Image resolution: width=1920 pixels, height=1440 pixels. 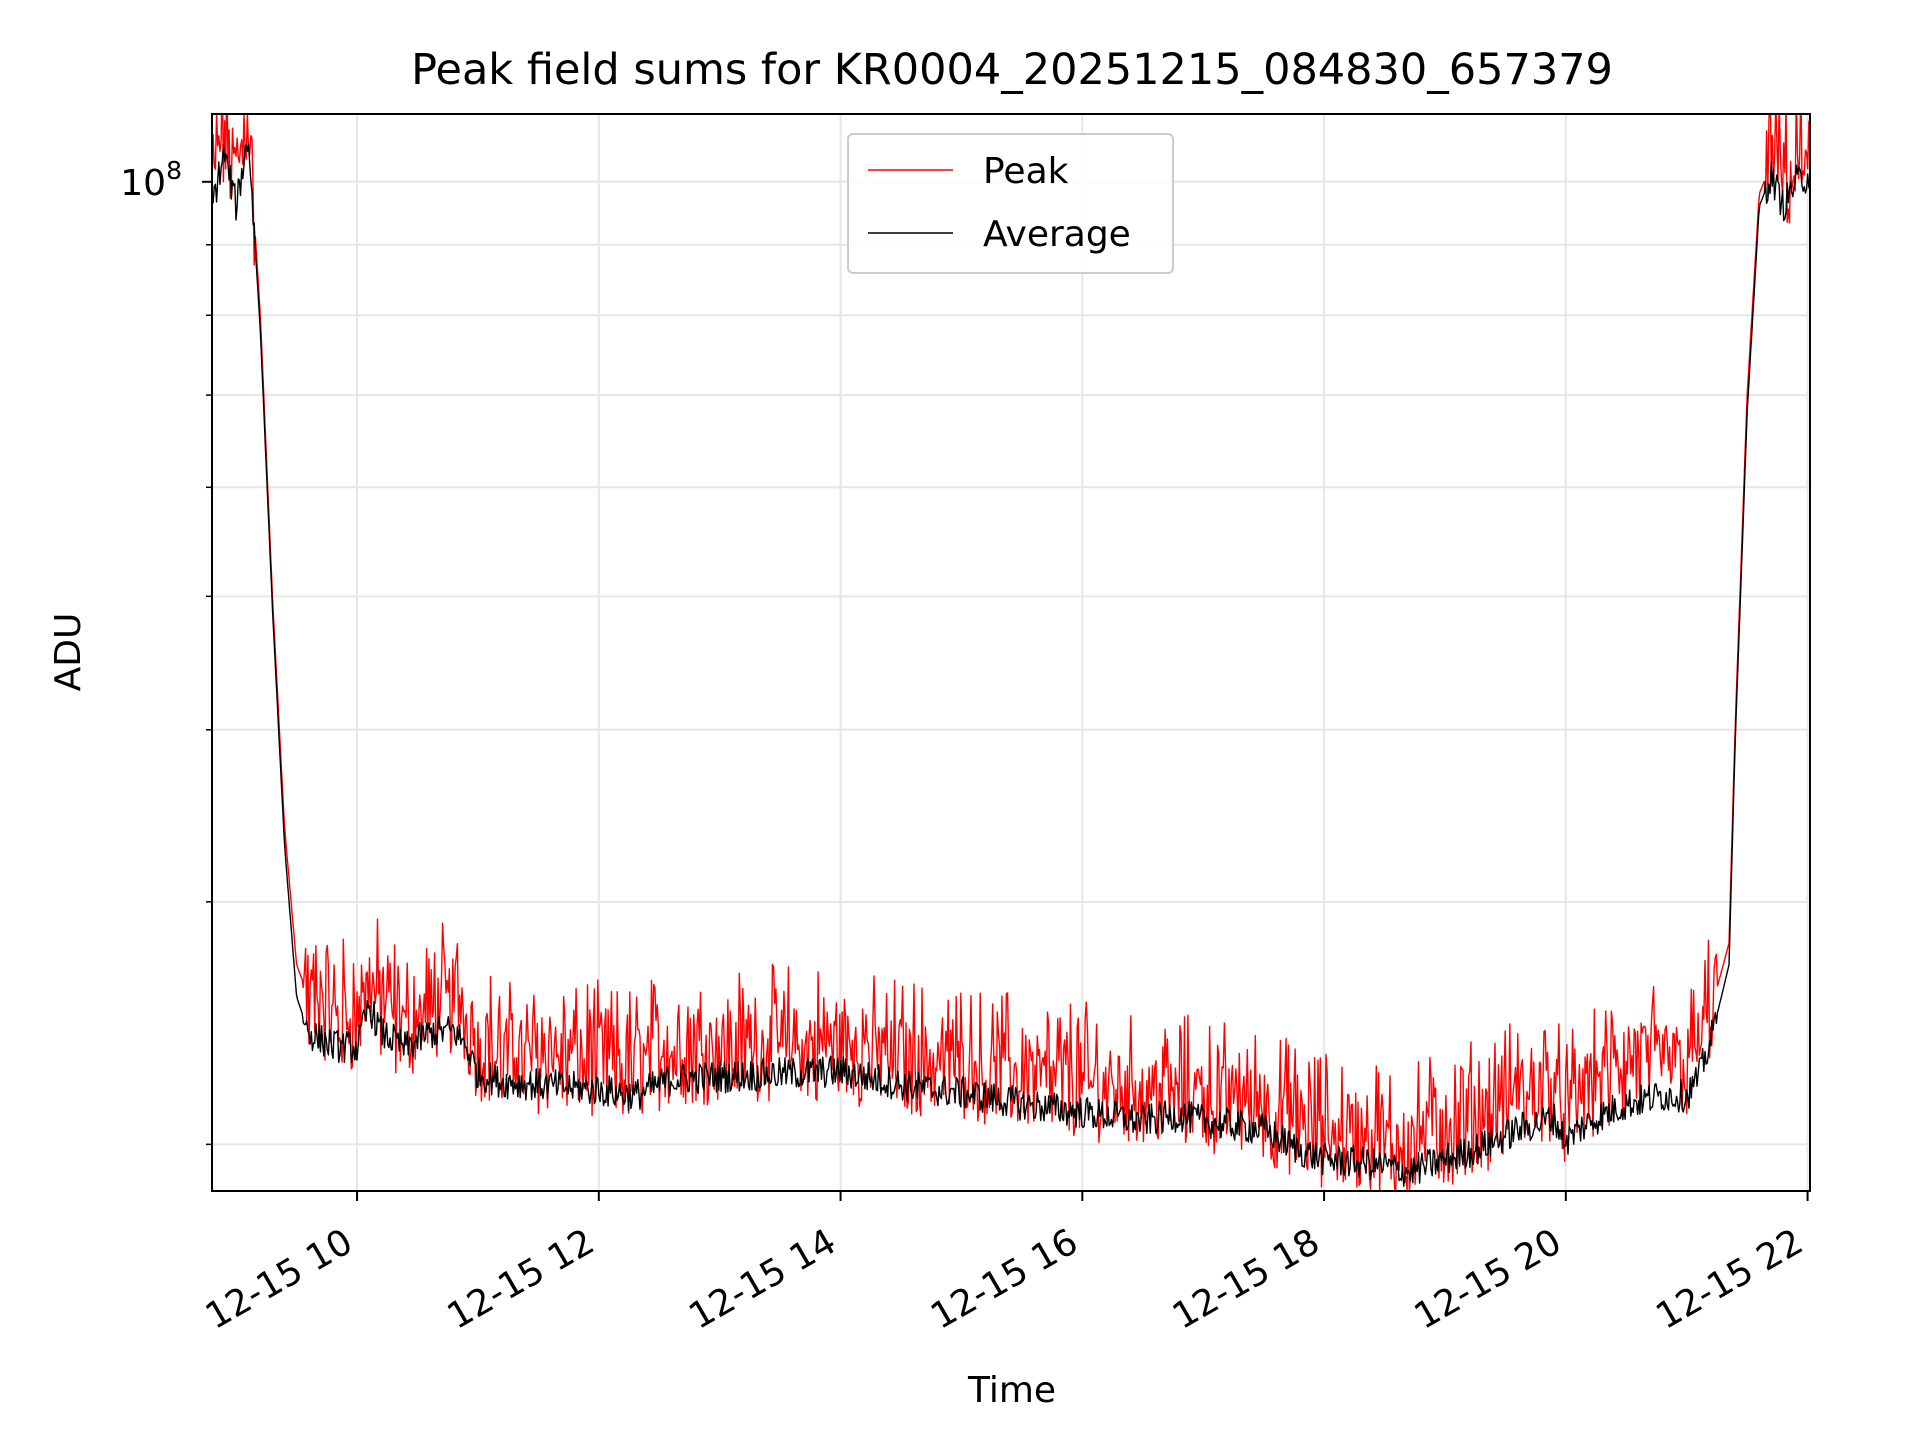 What do you see at coordinates (151, 180) in the screenshot?
I see `y-tick-label: 108` at bounding box center [151, 180].